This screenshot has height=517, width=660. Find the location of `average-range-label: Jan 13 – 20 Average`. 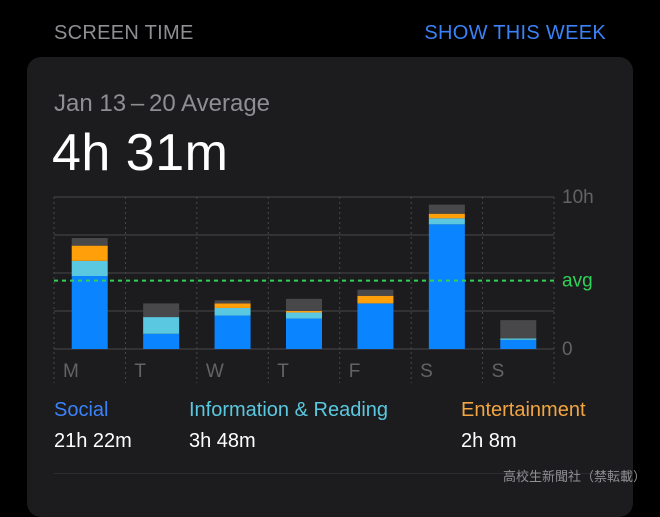

average-range-label: Jan 13 – 20 Average is located at coordinates (162, 103).